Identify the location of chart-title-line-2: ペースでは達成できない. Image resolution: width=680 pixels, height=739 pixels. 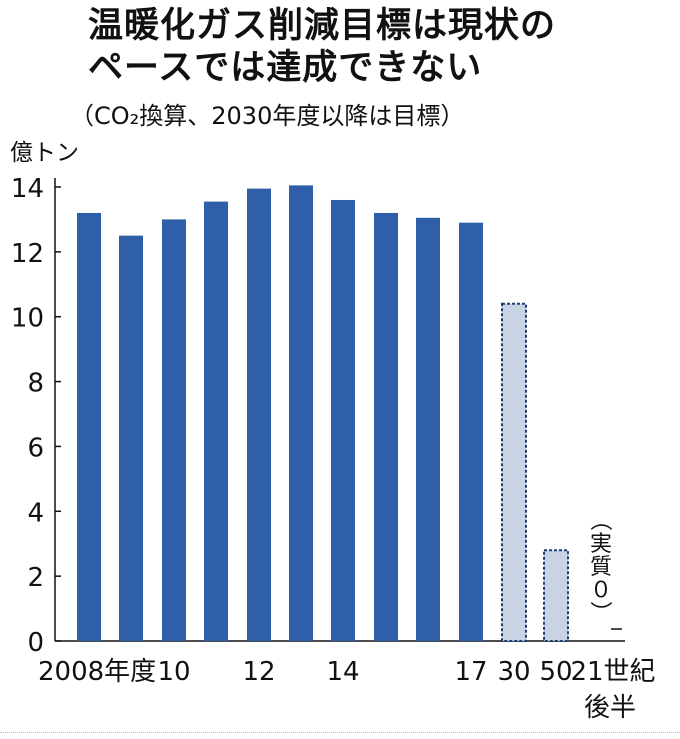
(285, 68).